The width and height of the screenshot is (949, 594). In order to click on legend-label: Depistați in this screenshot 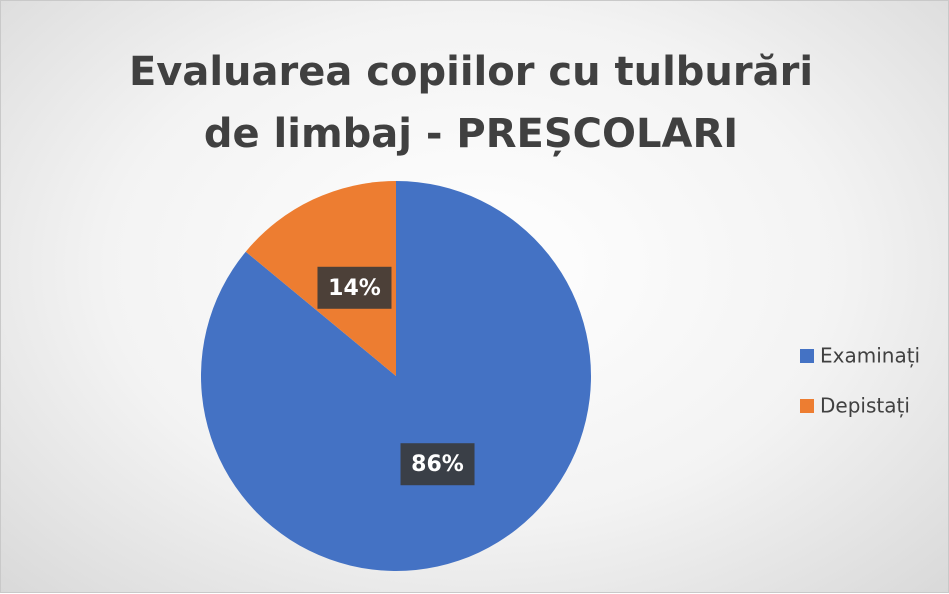, I will do `click(865, 406)`.